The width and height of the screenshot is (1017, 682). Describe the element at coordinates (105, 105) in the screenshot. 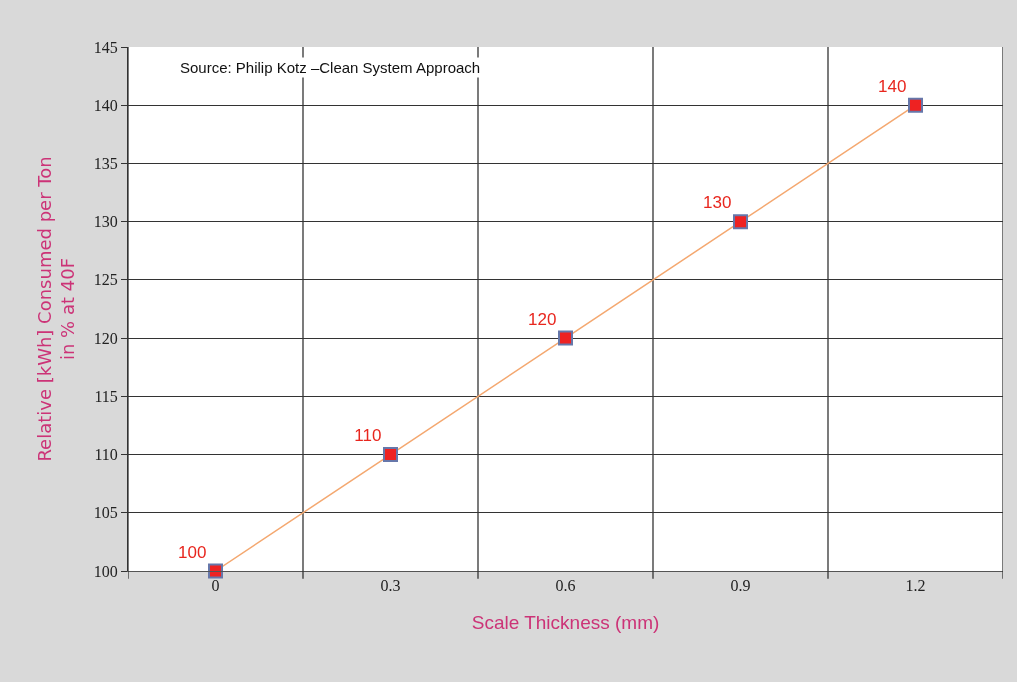

I see `y-tick-label: 140` at that location.